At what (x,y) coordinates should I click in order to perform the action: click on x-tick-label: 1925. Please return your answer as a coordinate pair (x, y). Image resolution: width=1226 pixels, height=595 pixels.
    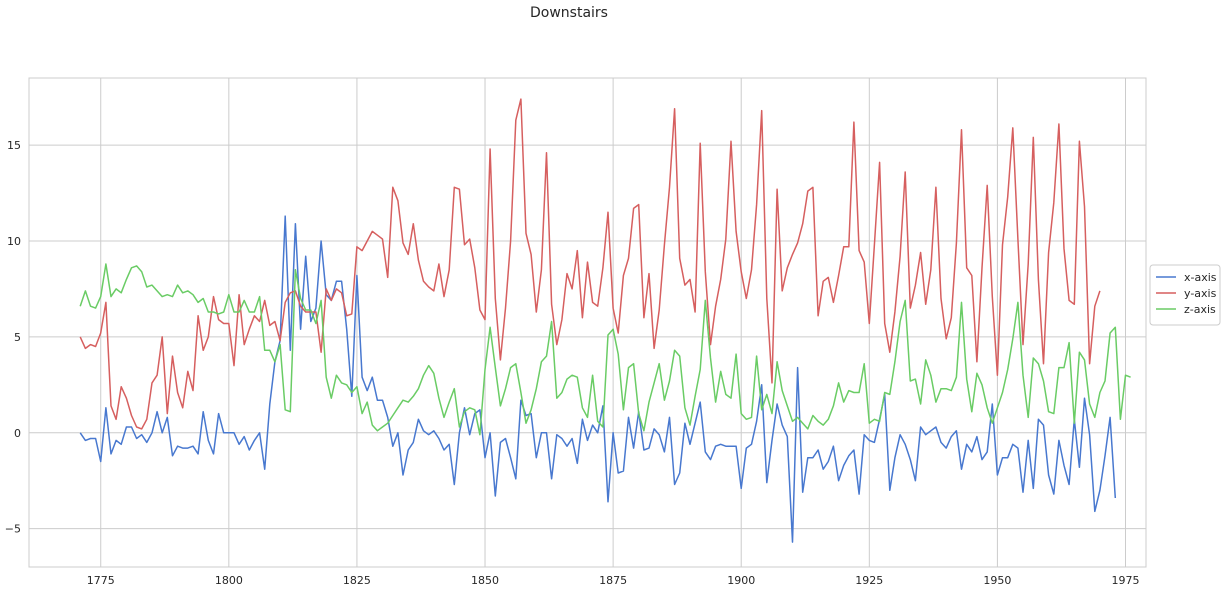
    Looking at the image, I should click on (869, 580).